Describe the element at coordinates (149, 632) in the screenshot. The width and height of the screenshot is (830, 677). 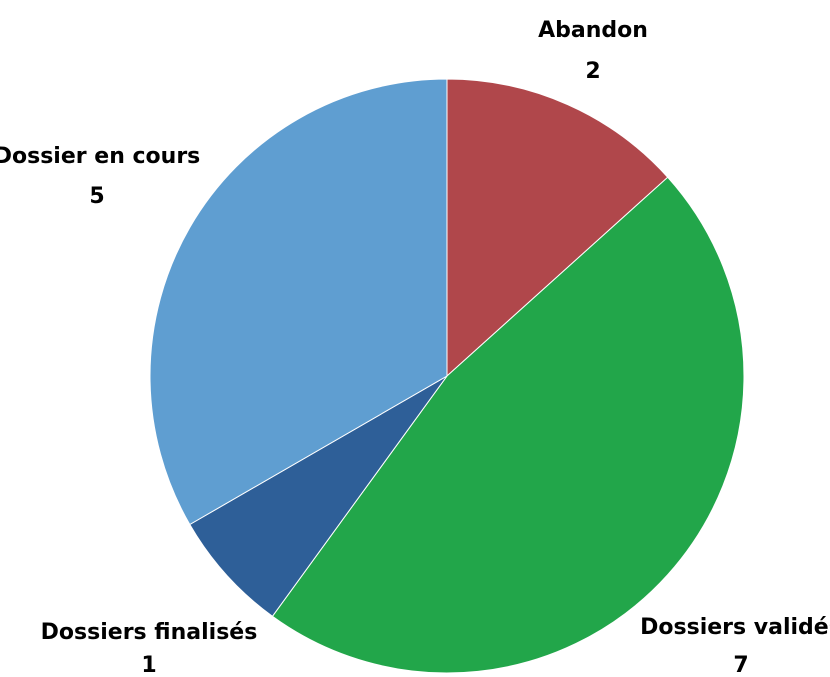
I see `data-label-dossiers-finalises: Dossiers finalisés` at that location.